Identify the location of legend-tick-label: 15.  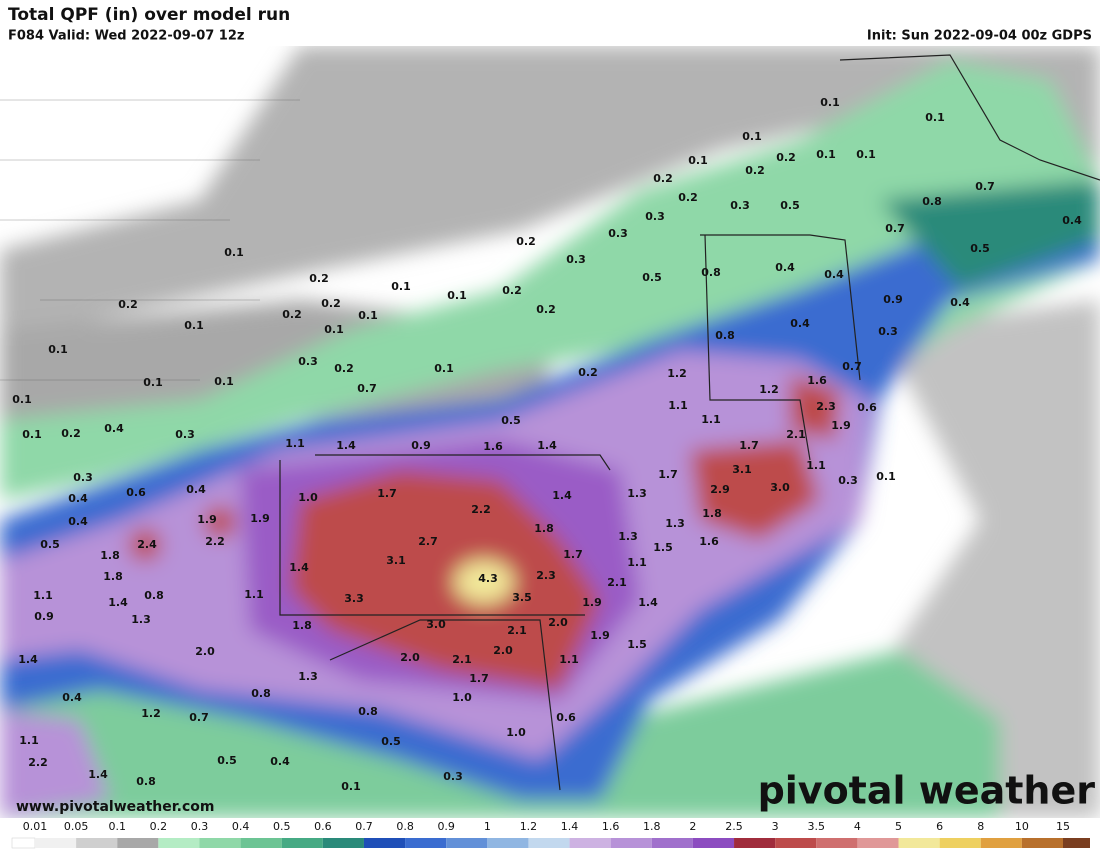
(1063, 826).